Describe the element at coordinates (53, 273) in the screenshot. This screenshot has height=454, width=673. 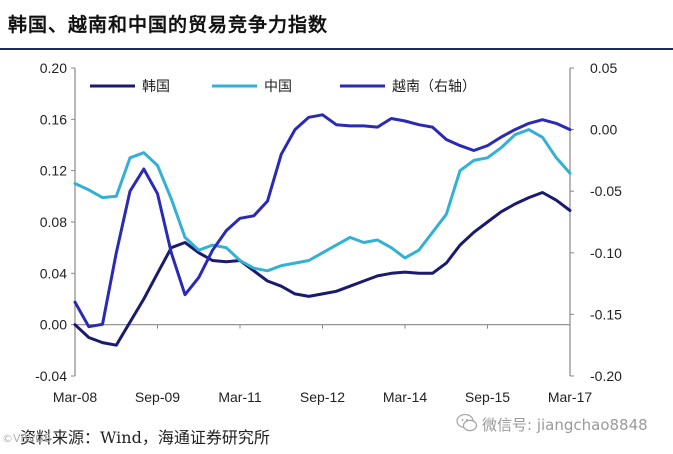
I see `left-tick-label: 0.04` at that location.